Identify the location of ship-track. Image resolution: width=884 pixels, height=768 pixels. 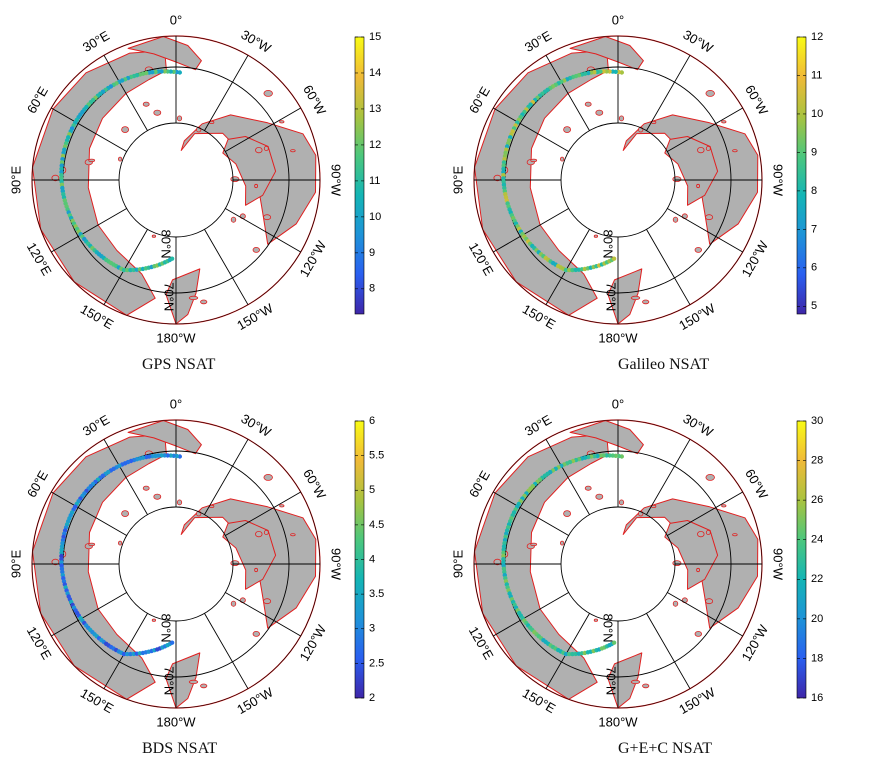
(562, 171).